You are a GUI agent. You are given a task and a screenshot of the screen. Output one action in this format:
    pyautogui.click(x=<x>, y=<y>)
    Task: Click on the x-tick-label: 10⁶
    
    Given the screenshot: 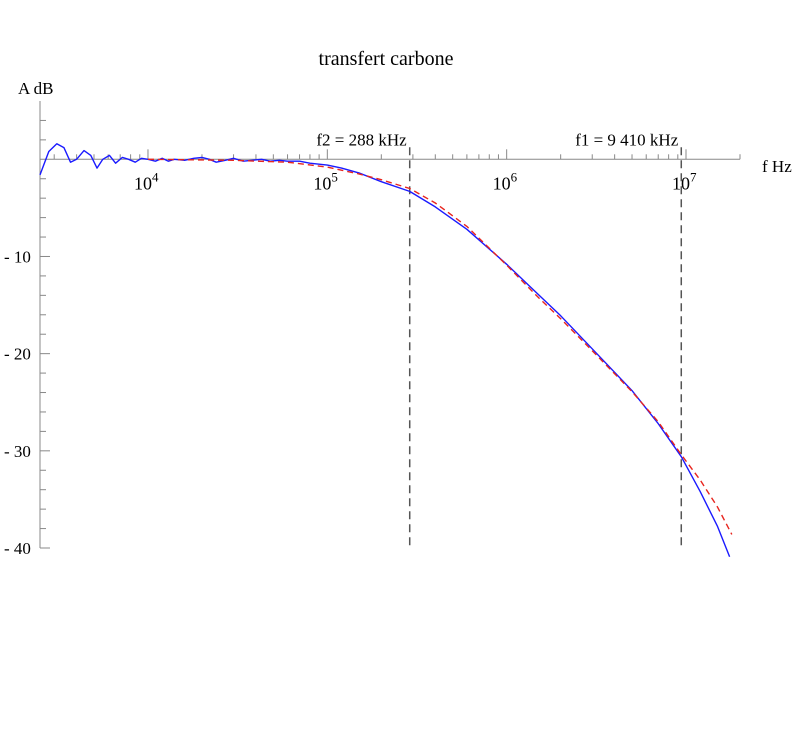 What is the action you would take?
    pyautogui.click(x=505, y=181)
    